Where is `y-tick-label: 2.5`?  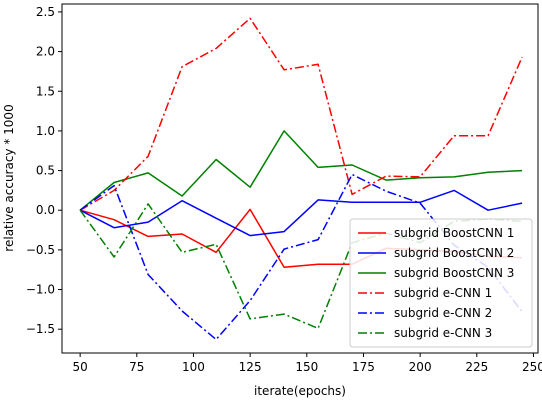
y-tick-label: 2.5 is located at coordinates (45, 12).